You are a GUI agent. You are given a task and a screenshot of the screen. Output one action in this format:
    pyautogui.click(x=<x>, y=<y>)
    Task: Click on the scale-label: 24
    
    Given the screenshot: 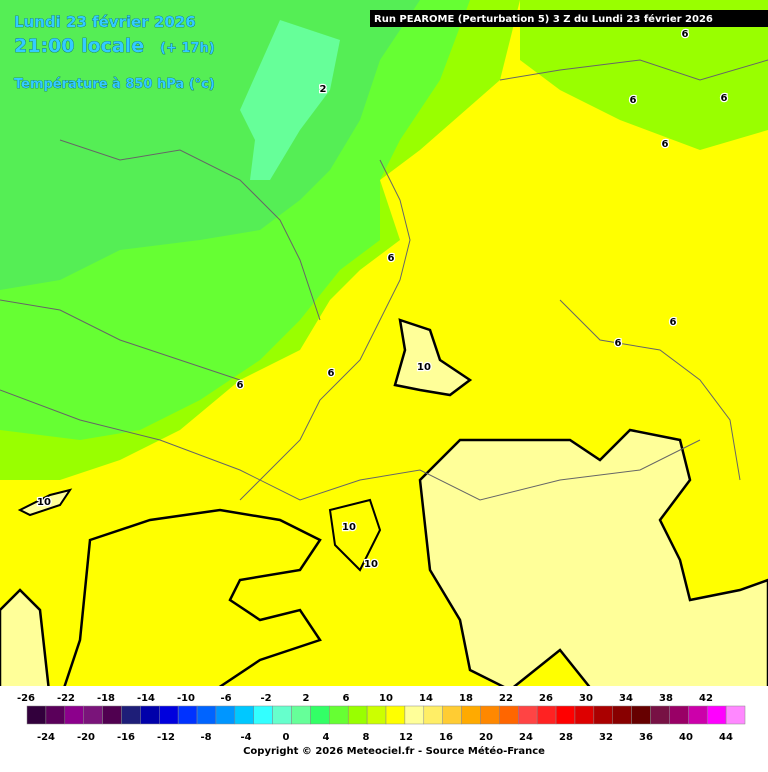 What is the action you would take?
    pyautogui.click(x=526, y=737)
    